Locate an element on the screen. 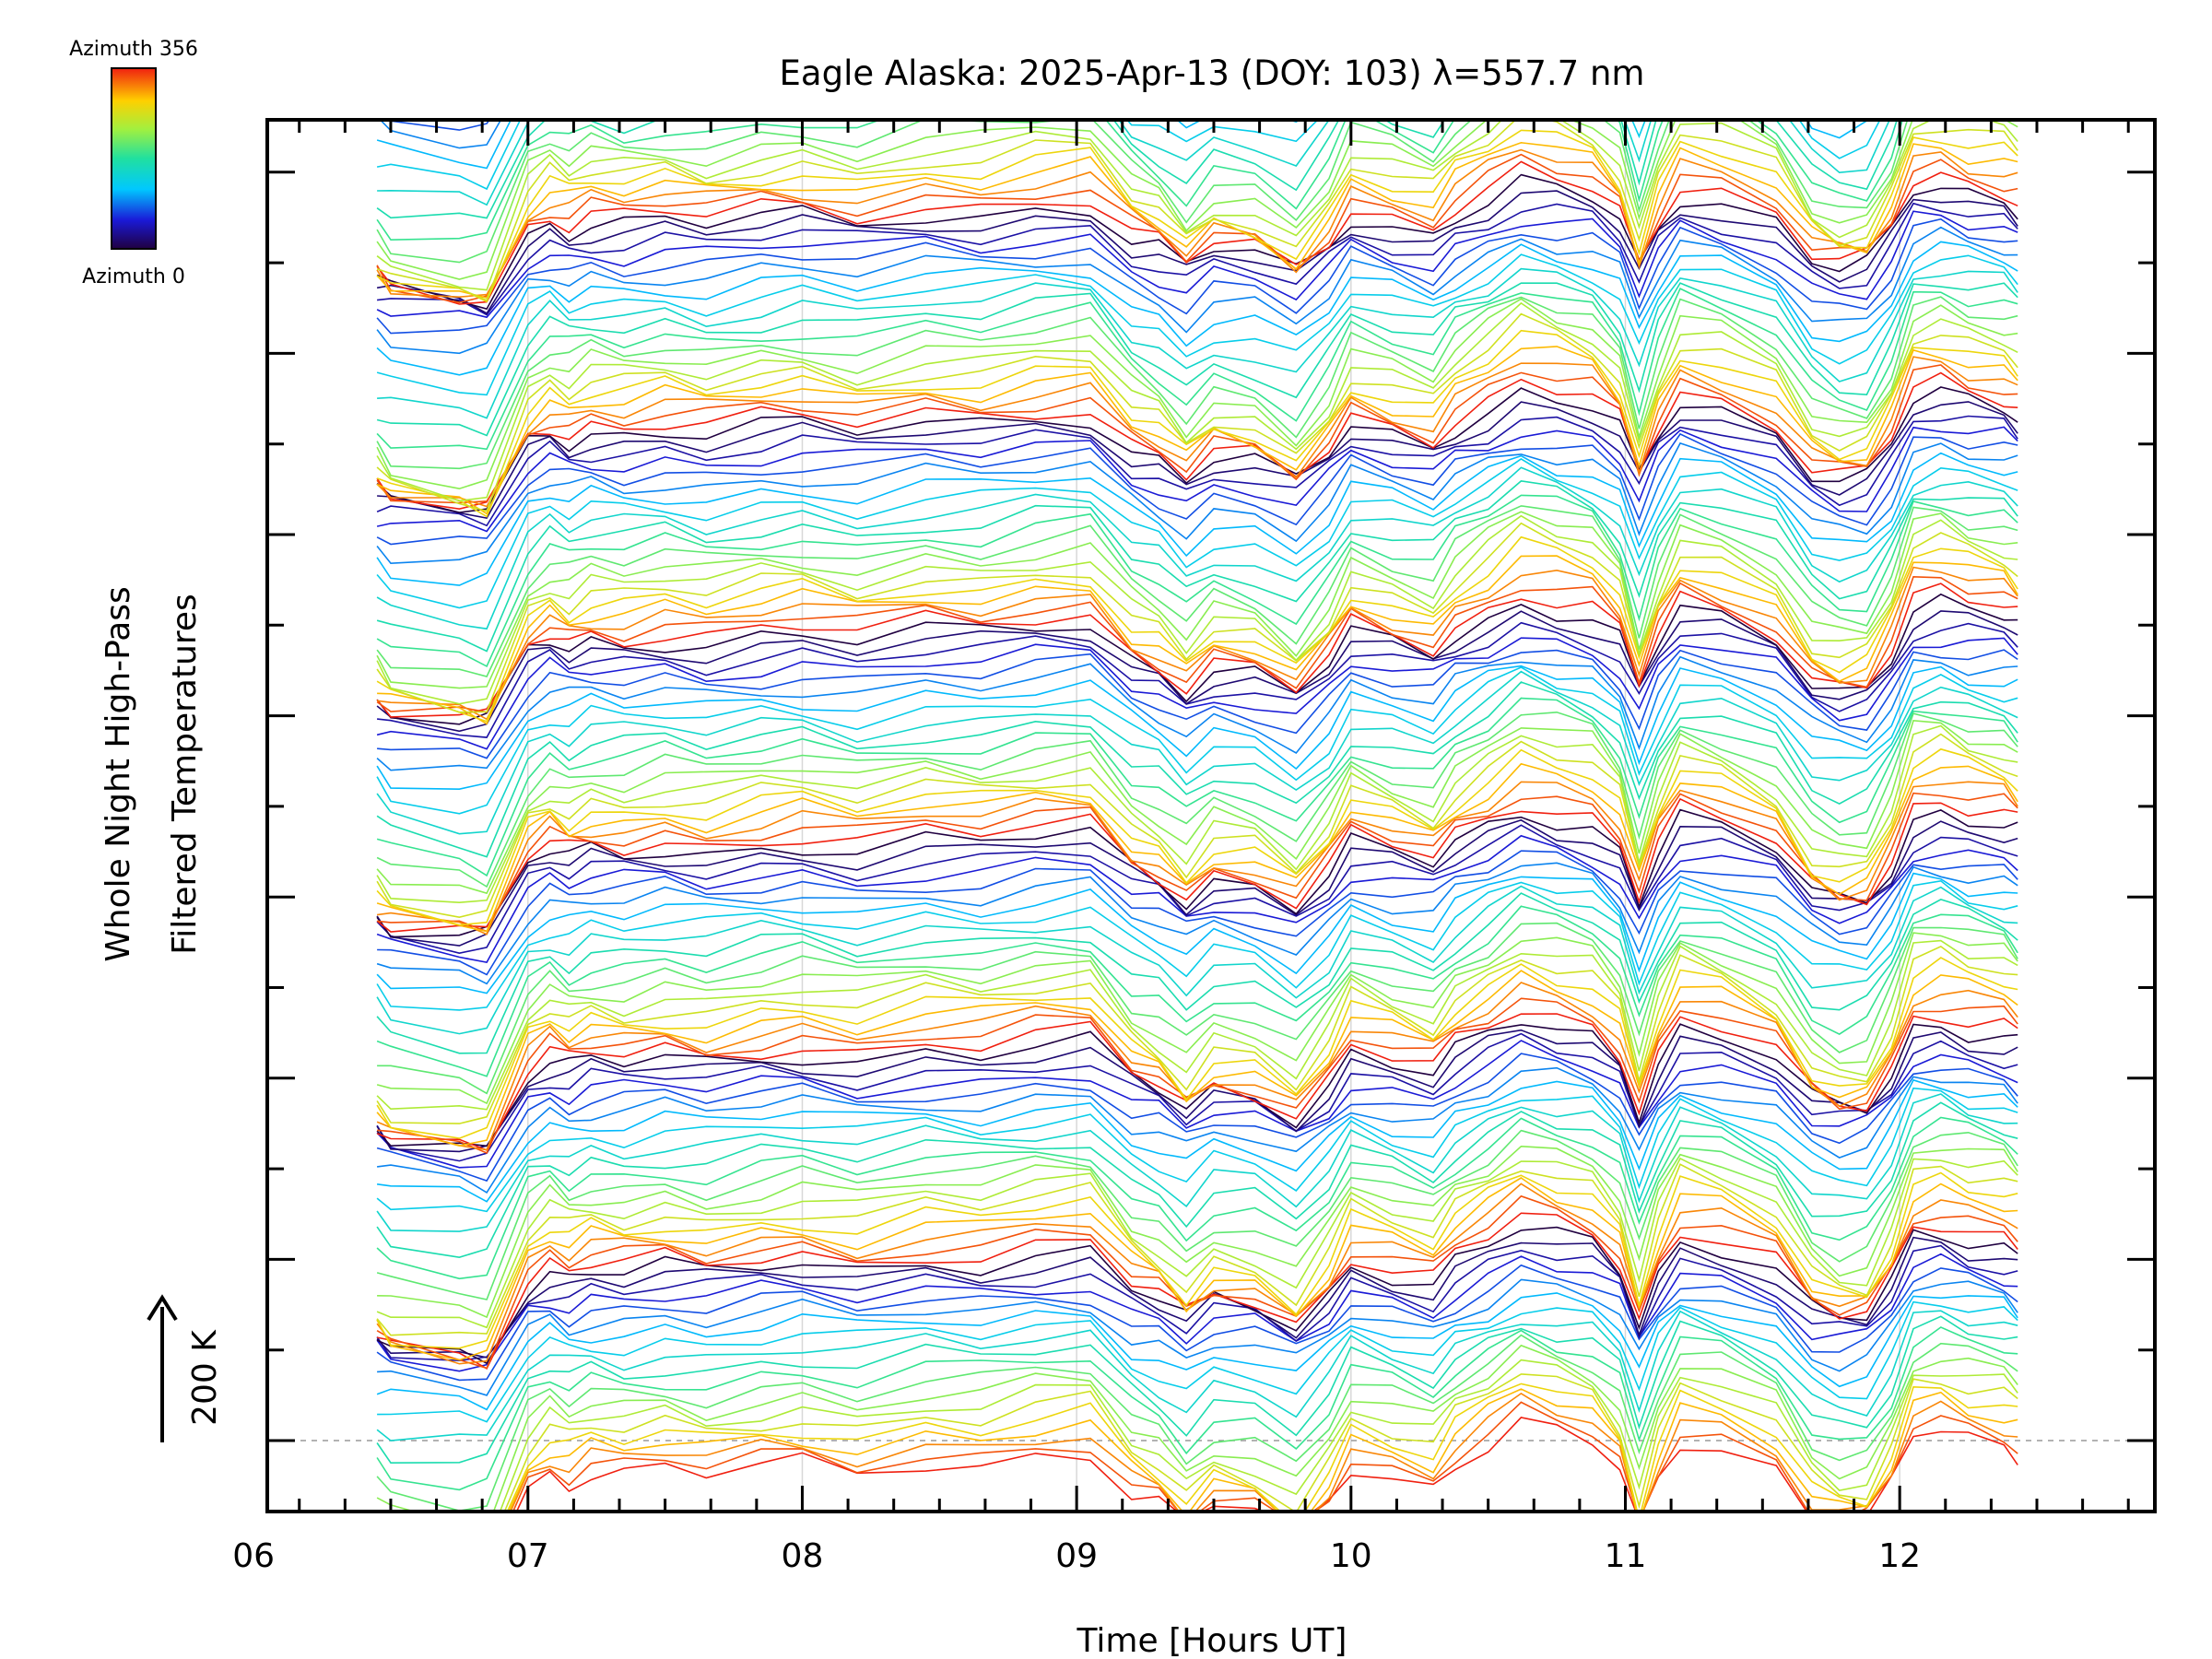 The width and height of the screenshot is (2212, 1659). x-axis-label: Time [Hours UT] is located at coordinates (1212, 1640).